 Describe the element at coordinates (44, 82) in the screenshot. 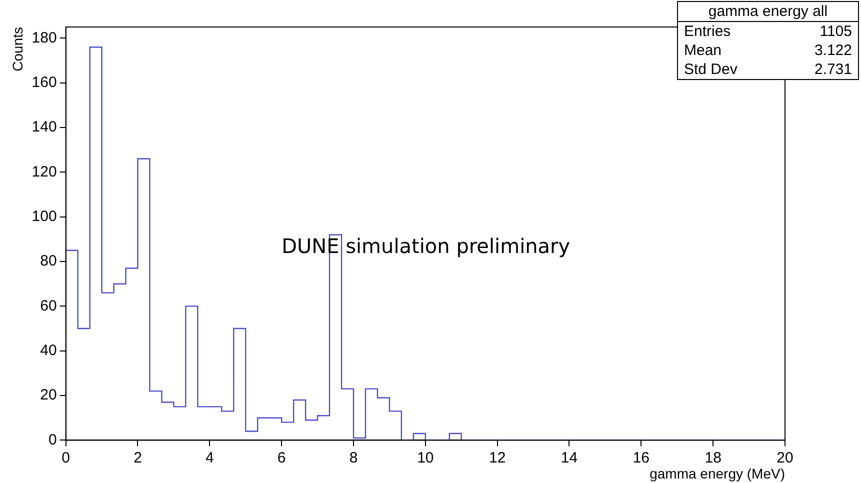

I see `y-tick-label: 160` at that location.